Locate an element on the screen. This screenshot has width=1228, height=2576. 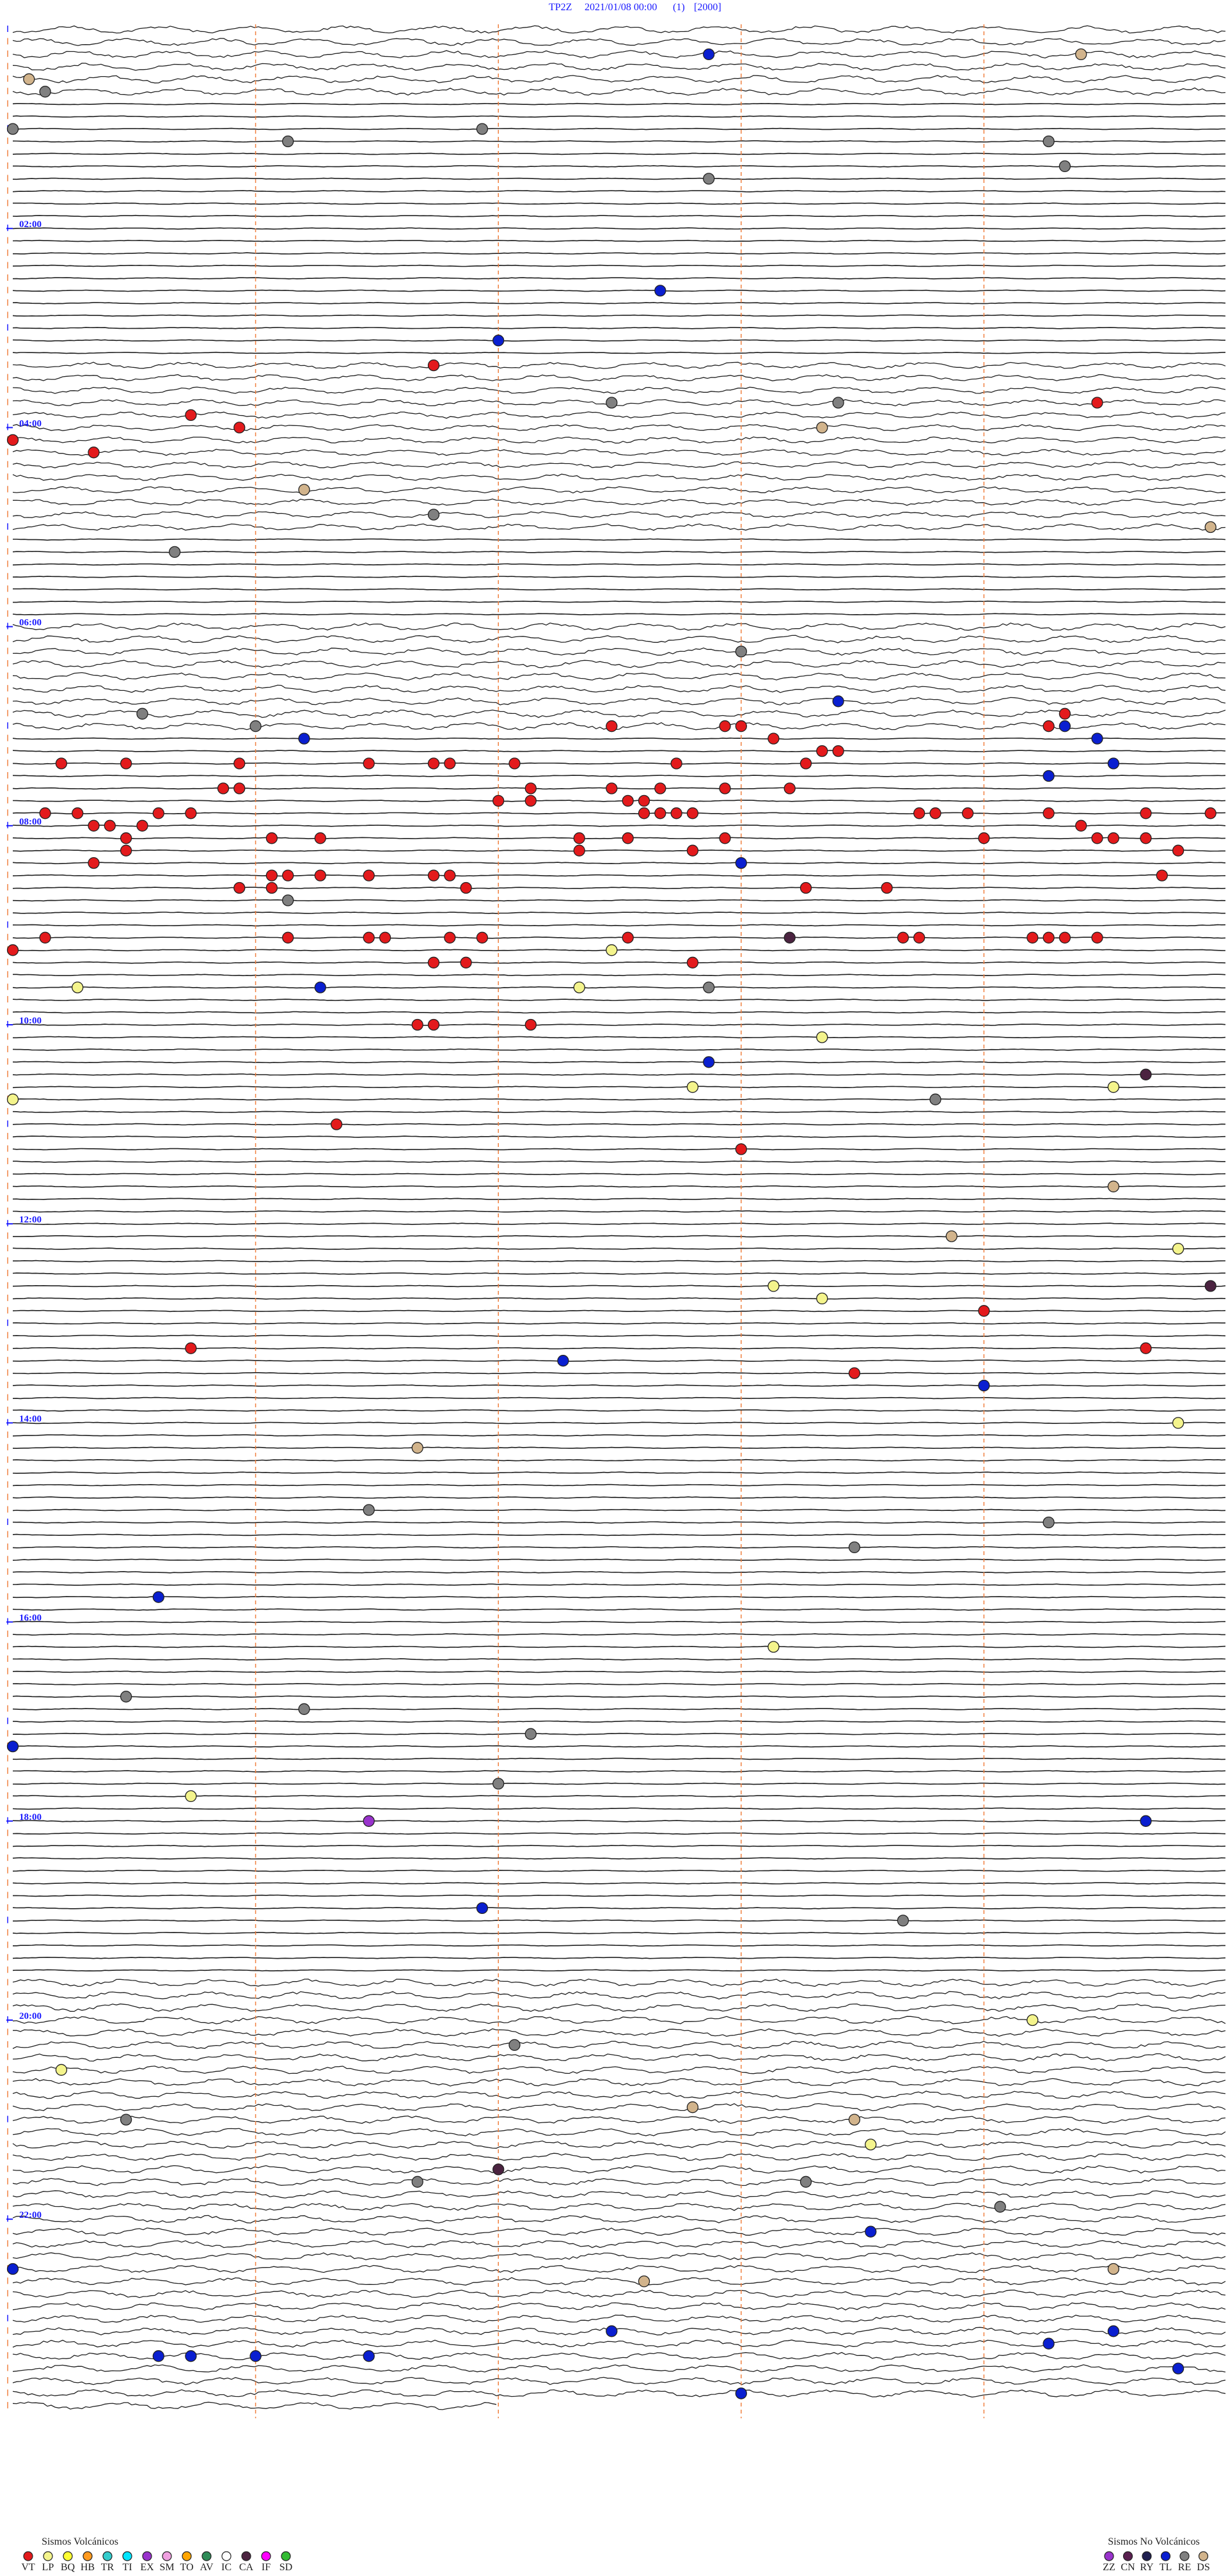
legend-code: SM is located at coordinates (166, 2567).